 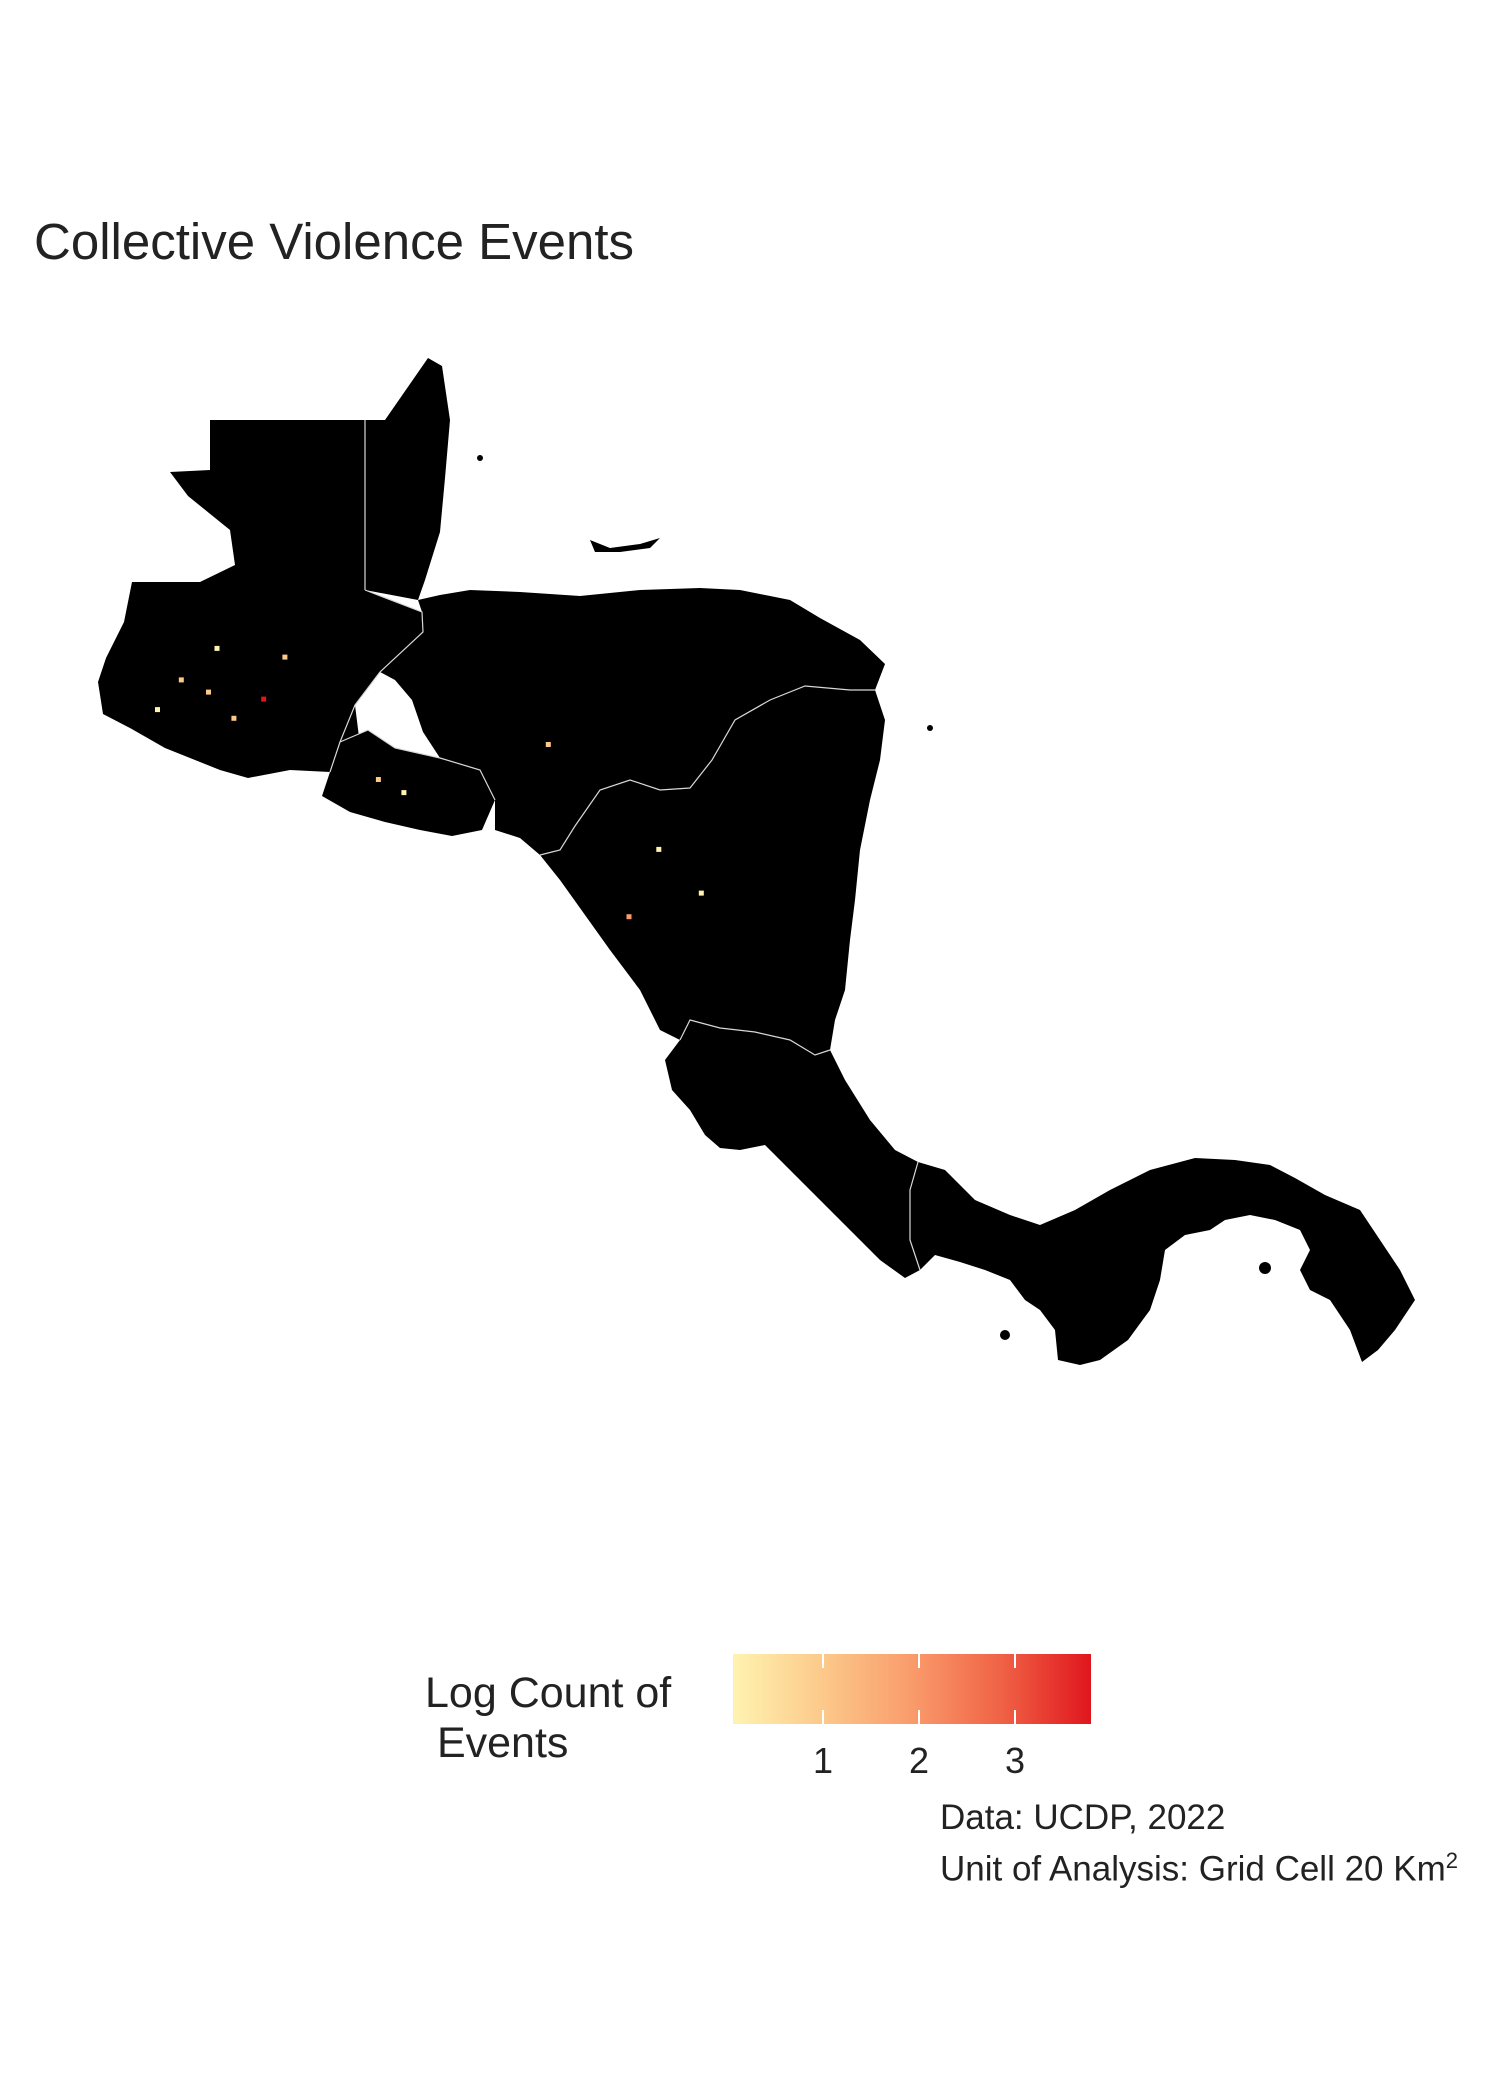 I want to click on border-sv-hn, so click(x=417, y=765).